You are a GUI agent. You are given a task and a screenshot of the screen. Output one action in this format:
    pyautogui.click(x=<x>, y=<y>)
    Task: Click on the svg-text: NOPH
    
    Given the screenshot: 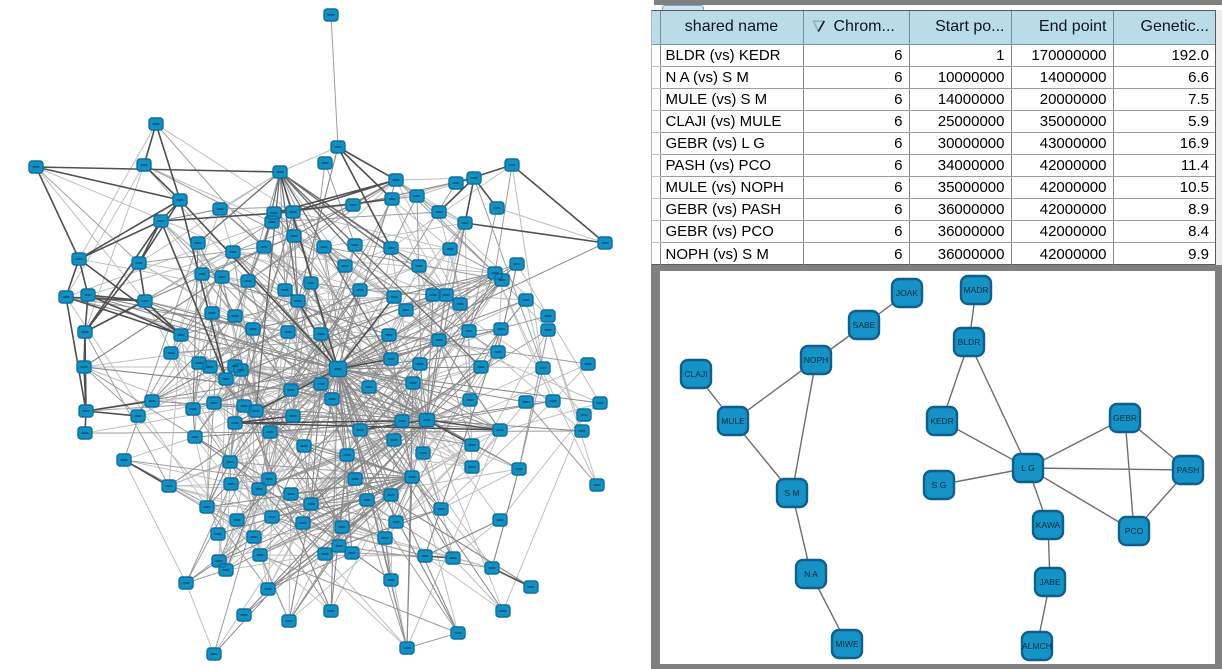 What is the action you would take?
    pyautogui.click(x=816, y=360)
    